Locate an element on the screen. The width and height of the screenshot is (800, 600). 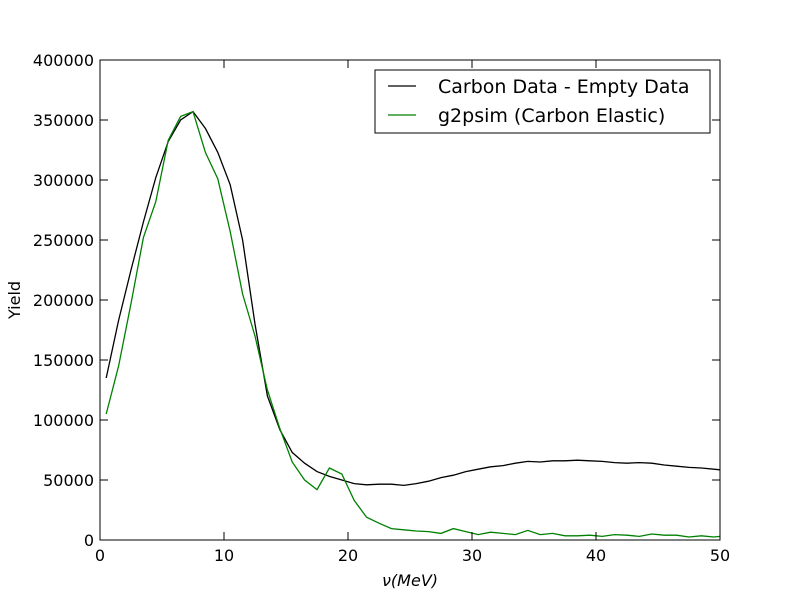
x-tick-label: 40 is located at coordinates (596, 555).